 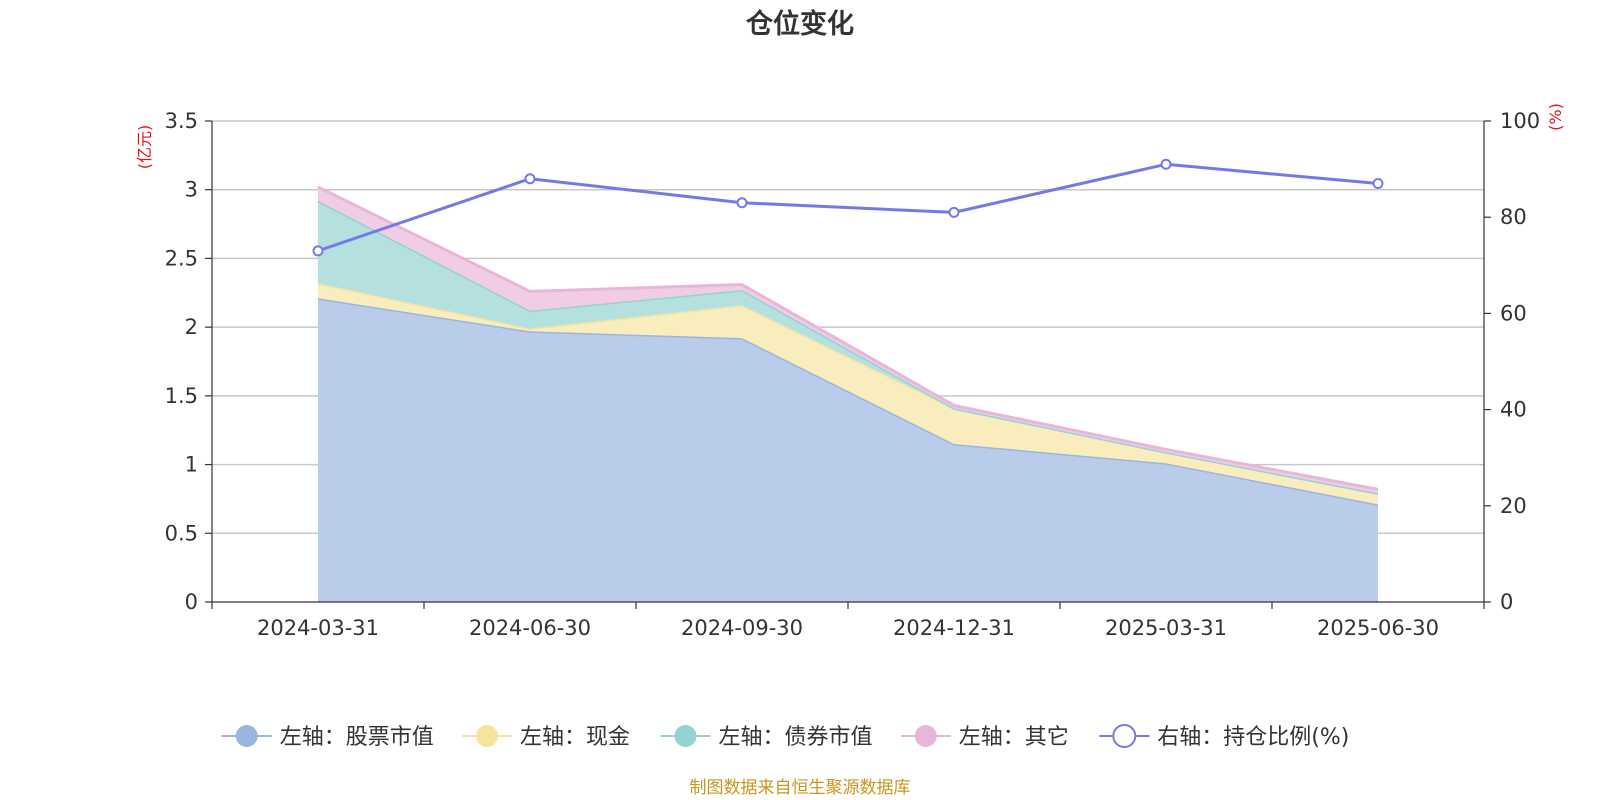 I want to click on ratio-line, so click(x=848, y=207).